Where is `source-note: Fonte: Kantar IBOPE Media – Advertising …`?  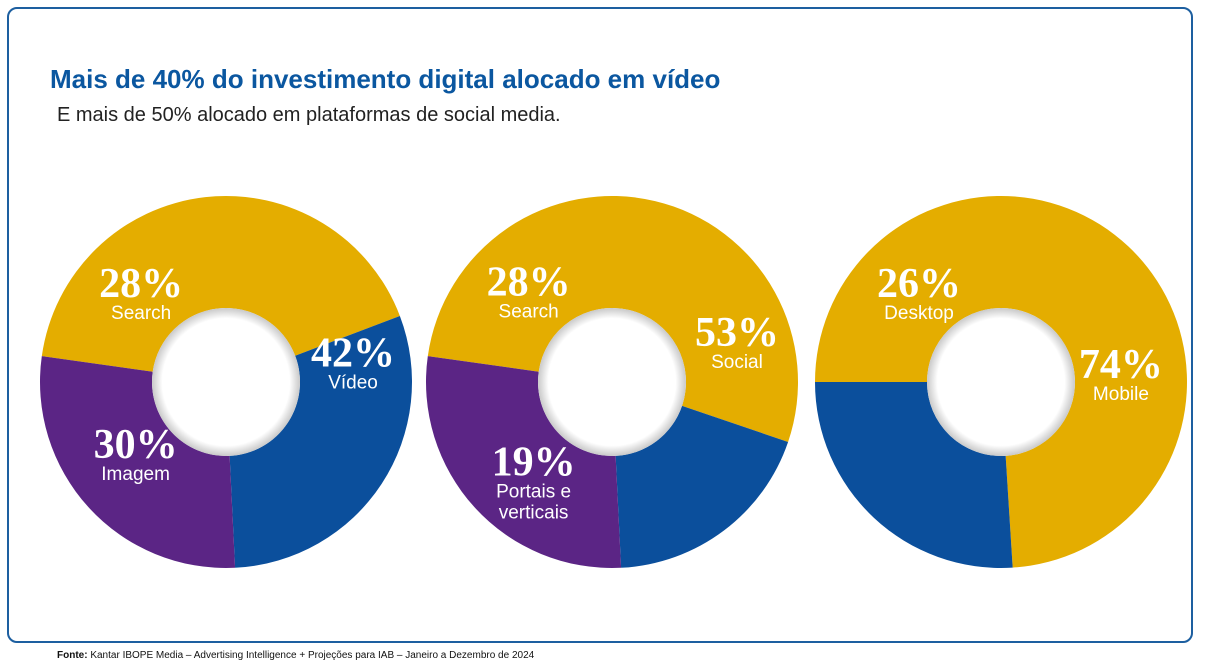
source-note: Fonte: Kantar IBOPE Media – Advertising … is located at coordinates (295, 655).